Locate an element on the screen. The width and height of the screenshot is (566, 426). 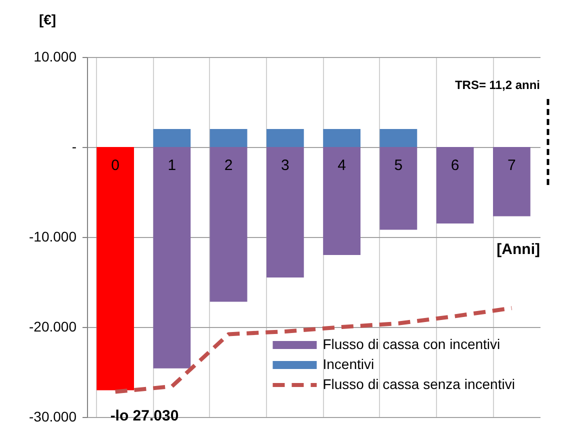
y-tick-label: -30.000 is located at coordinates (53, 416).